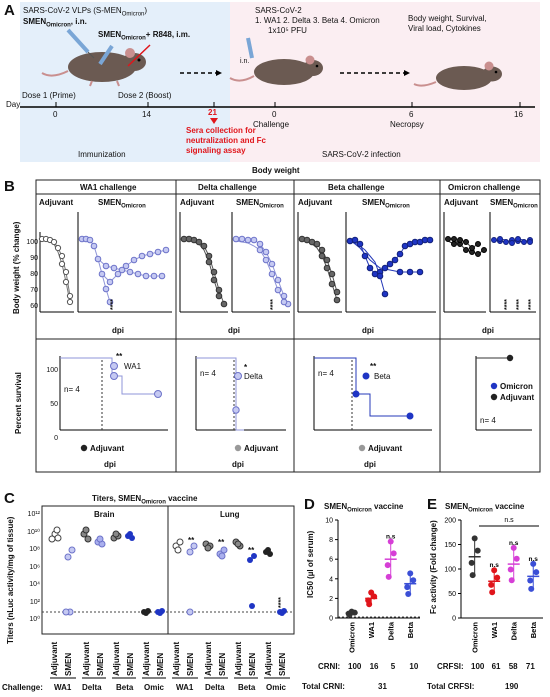  I want to click on x-tick-label: Omicron, so click(475, 637).